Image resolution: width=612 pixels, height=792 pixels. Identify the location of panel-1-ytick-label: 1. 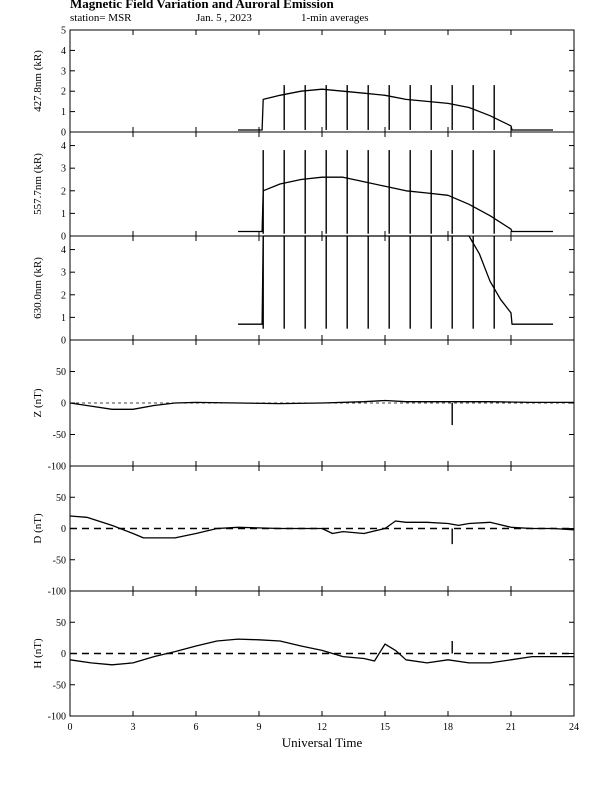
(63, 112).